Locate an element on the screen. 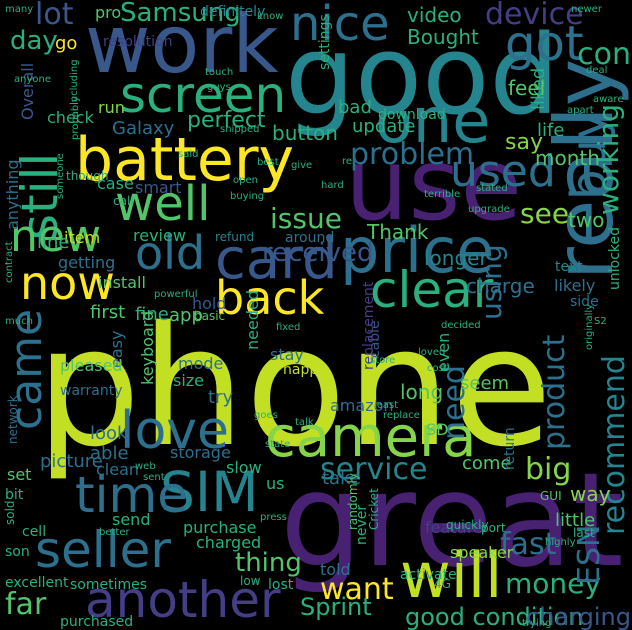 The width and height of the screenshot is (632, 630). word-upgrade: upgrade is located at coordinates (489, 209).